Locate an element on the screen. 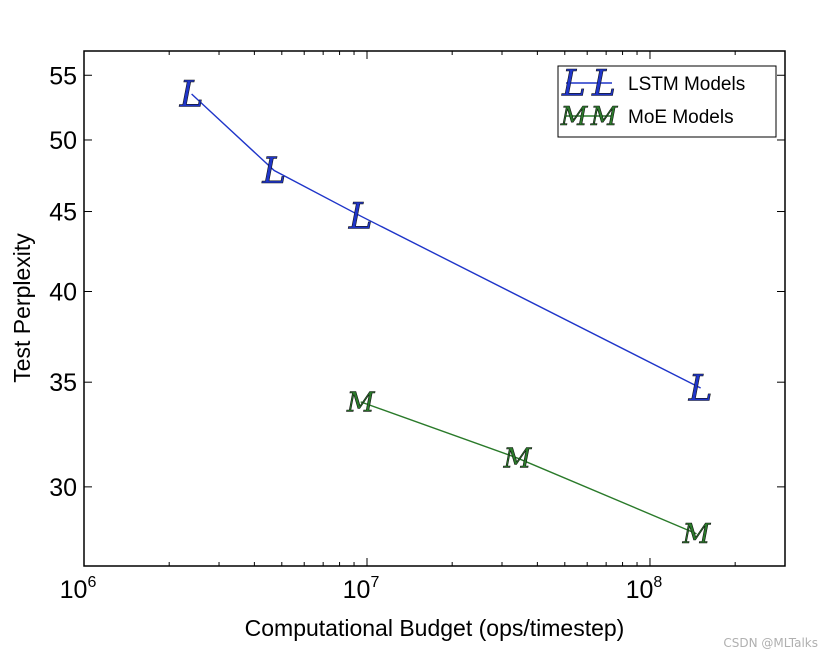 The height and width of the screenshot is (658, 832). x-tick-label: 10⁷ is located at coordinates (361, 589).